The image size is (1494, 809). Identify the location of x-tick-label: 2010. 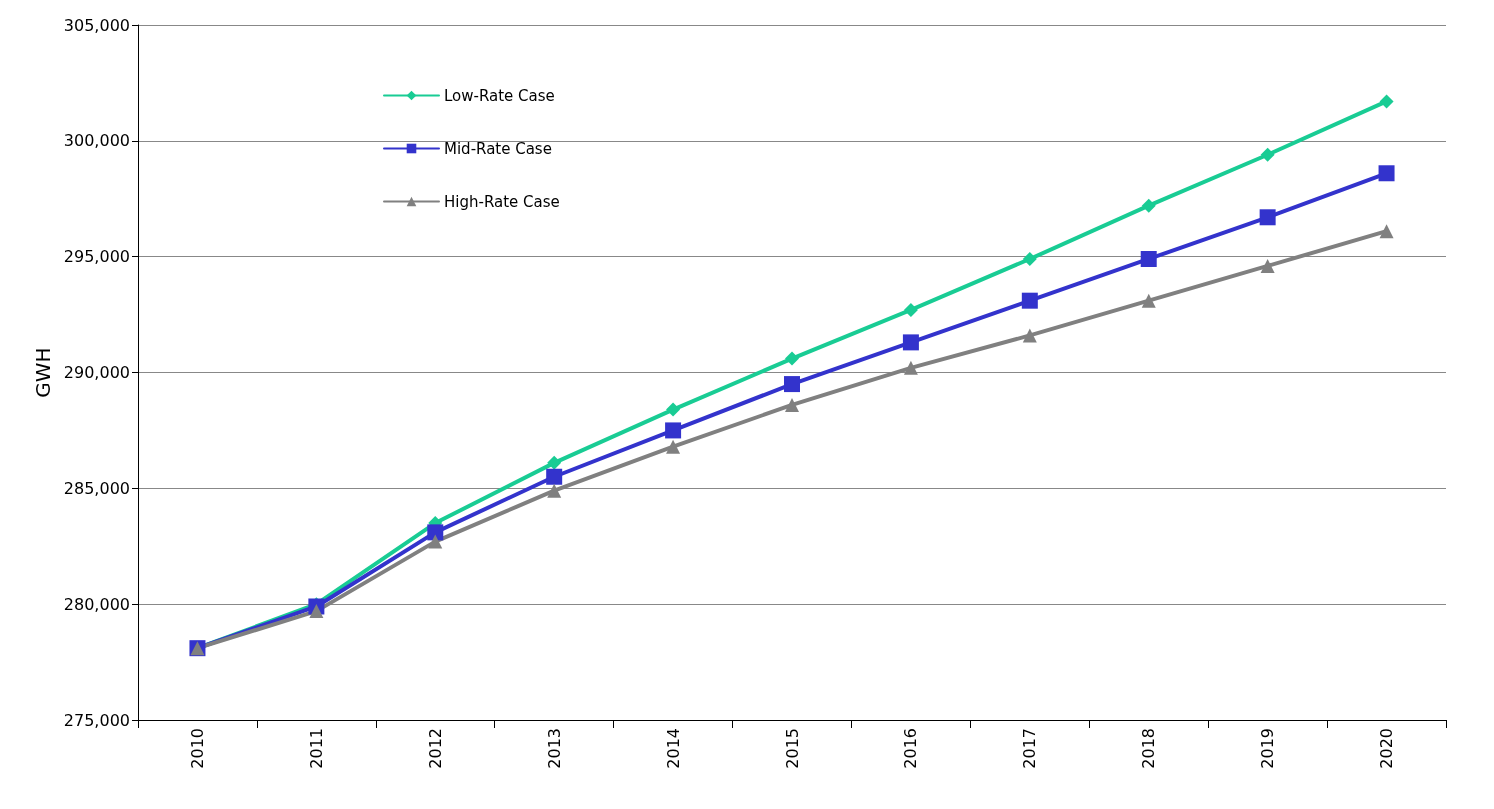
(197, 748).